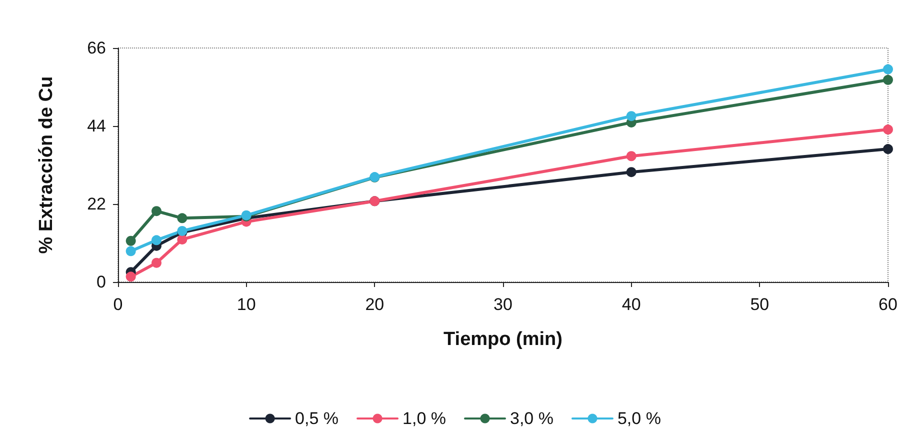 Image resolution: width=910 pixels, height=440 pixels. I want to click on x-tick-label: 20, so click(374, 304).